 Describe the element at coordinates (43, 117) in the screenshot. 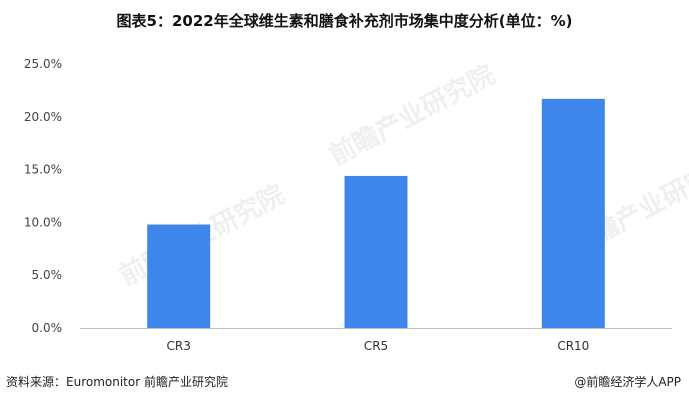

I see `y-tick-label: 20.0%` at that location.